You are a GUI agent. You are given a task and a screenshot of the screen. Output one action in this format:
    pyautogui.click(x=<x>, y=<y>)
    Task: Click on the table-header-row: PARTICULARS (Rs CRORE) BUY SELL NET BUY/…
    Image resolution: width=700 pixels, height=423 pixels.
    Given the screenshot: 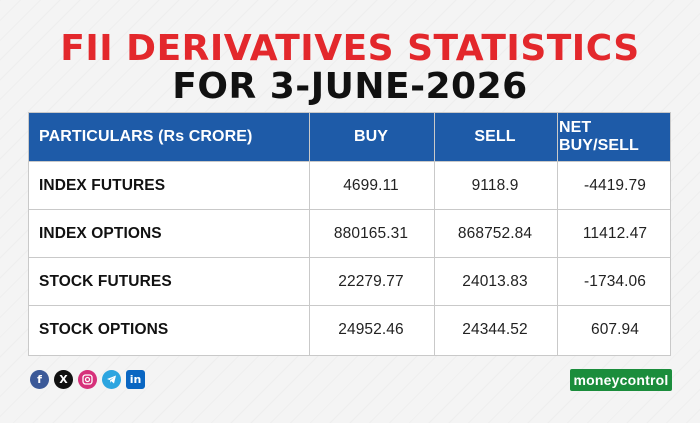 What is the action you would take?
    pyautogui.click(x=349, y=137)
    